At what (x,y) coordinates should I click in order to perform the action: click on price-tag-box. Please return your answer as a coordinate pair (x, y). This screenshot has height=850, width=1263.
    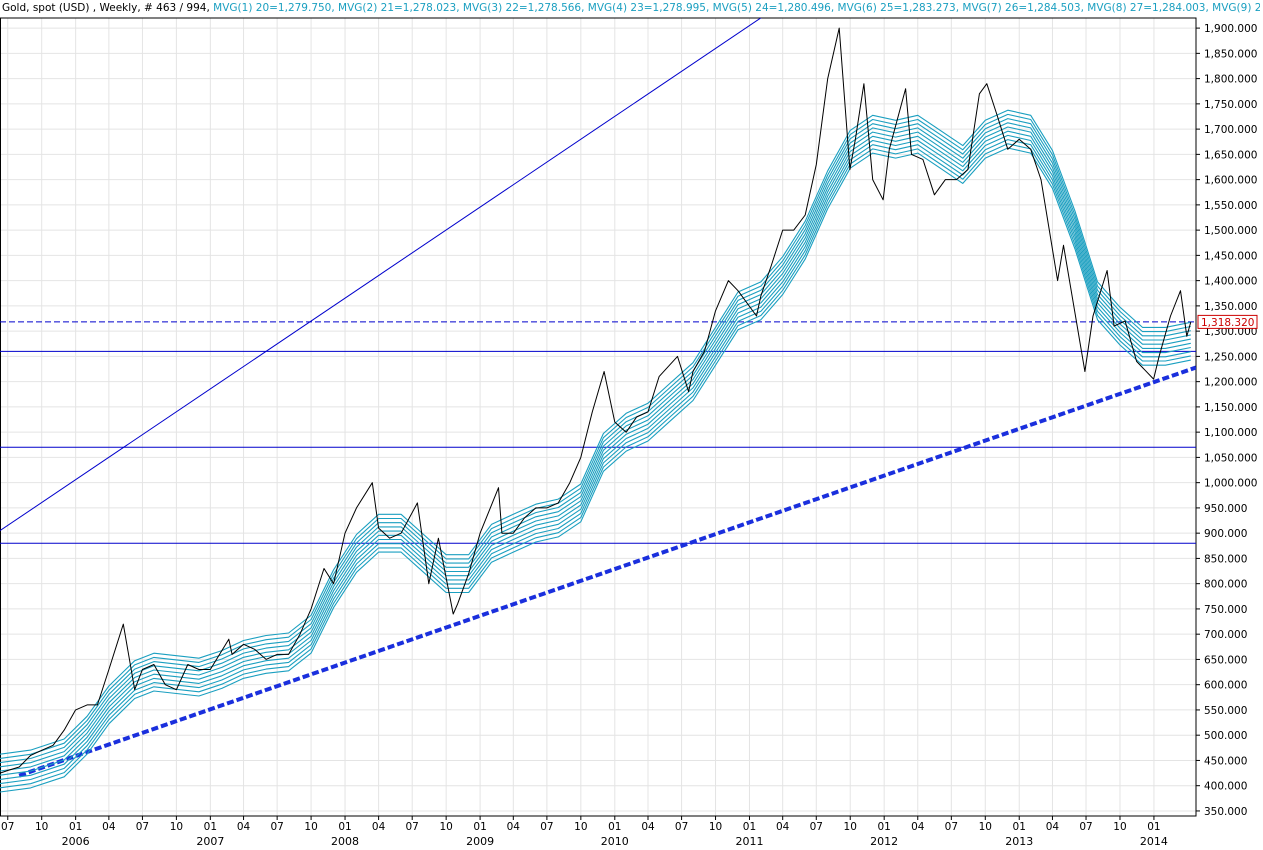
    Looking at the image, I should click on (1227, 321).